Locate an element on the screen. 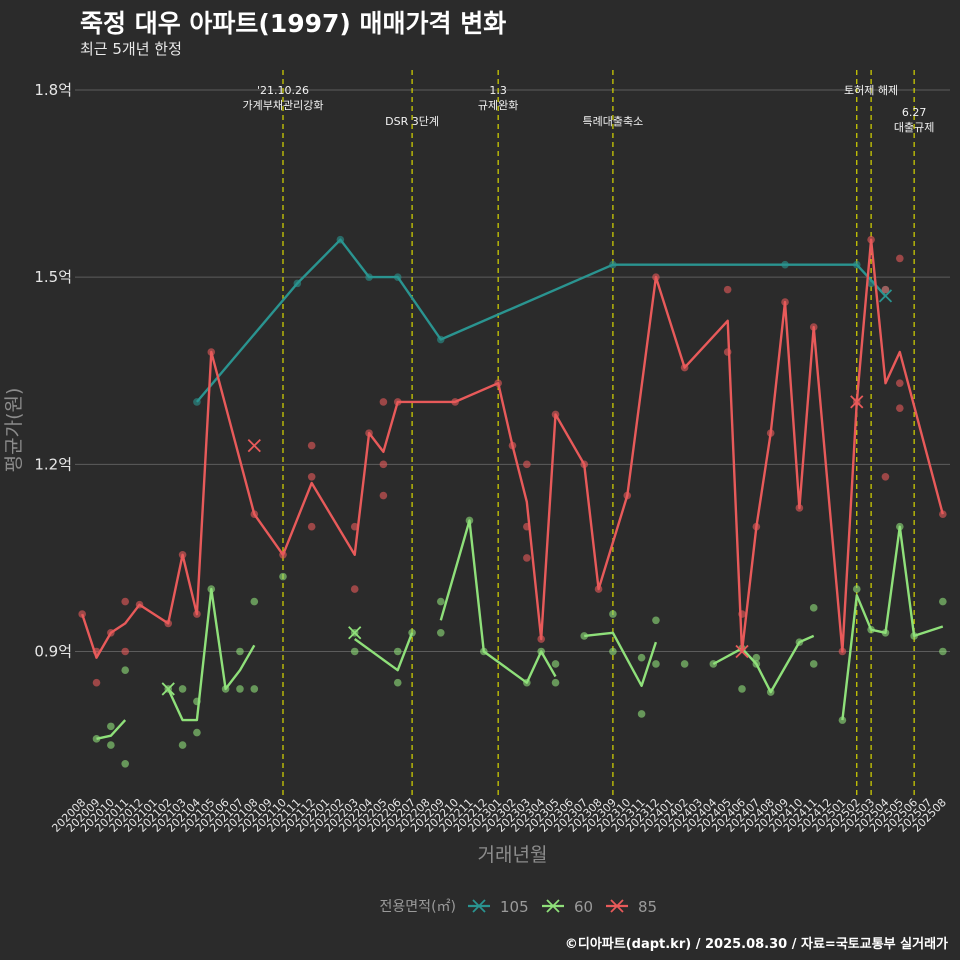 This screenshot has height=960, width=960. y-tick-label: 1.8억 is located at coordinates (53, 90).